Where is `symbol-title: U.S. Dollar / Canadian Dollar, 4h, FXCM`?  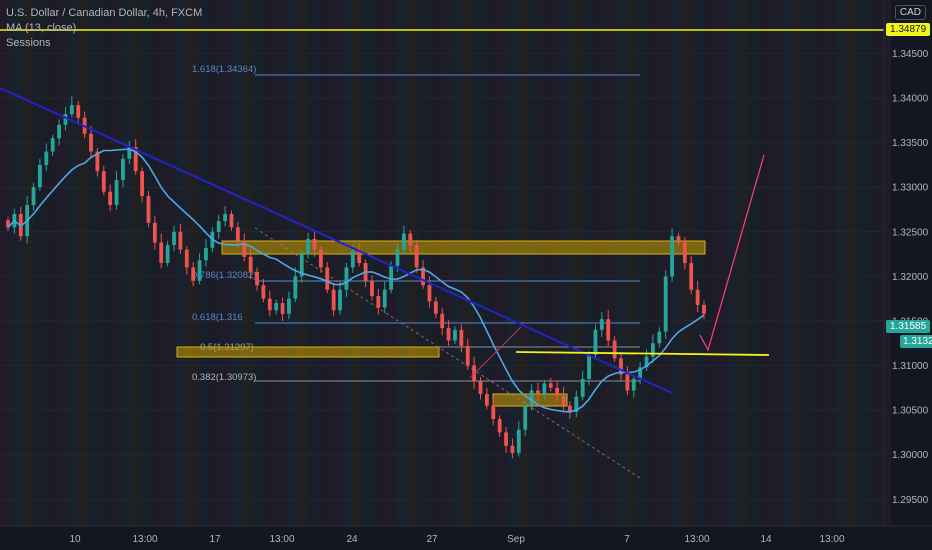 symbol-title: U.S. Dollar / Canadian Dollar, 4h, FXCM is located at coordinates (104, 13).